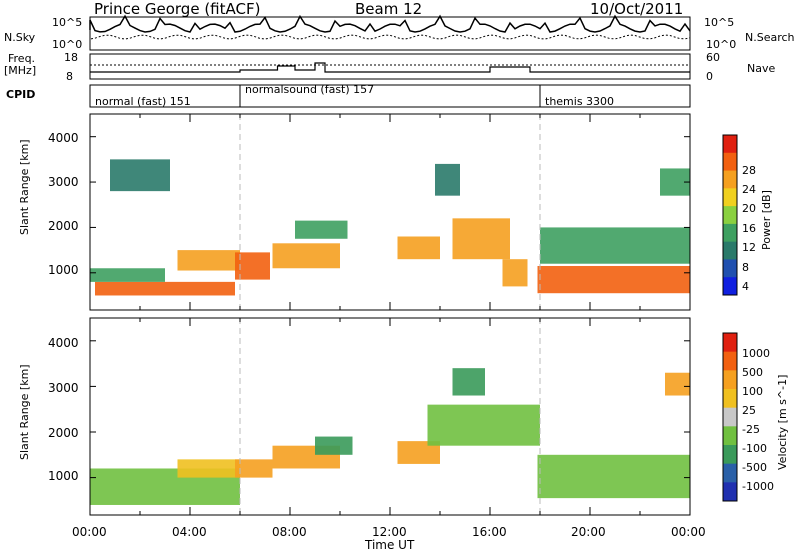  What do you see at coordinates (749, 228) in the screenshot?
I see `power-cbar-tick-16: 16` at bounding box center [749, 228].